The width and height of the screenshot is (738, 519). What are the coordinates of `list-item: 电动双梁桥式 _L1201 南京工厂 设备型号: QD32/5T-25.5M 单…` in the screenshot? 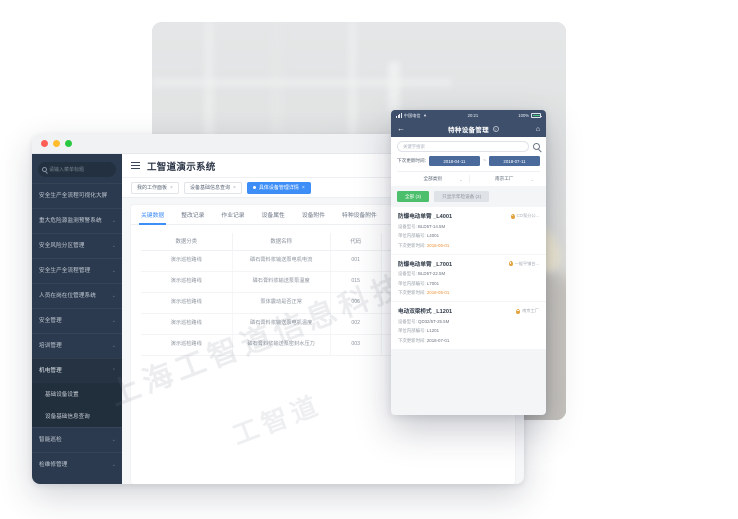 It's located at (468, 325).